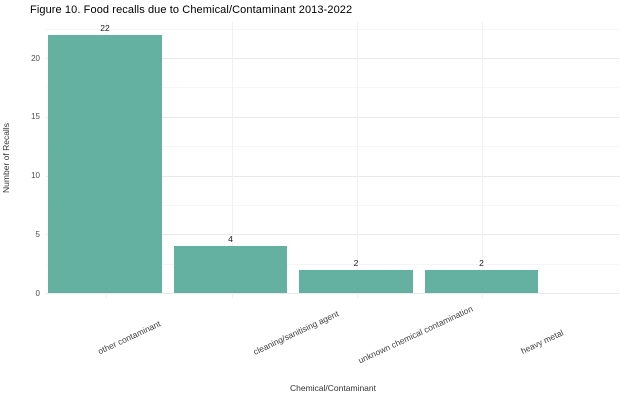 The width and height of the screenshot is (624, 407). Describe the element at coordinates (35, 175) in the screenshot. I see `y-tick-label: 10` at that location.